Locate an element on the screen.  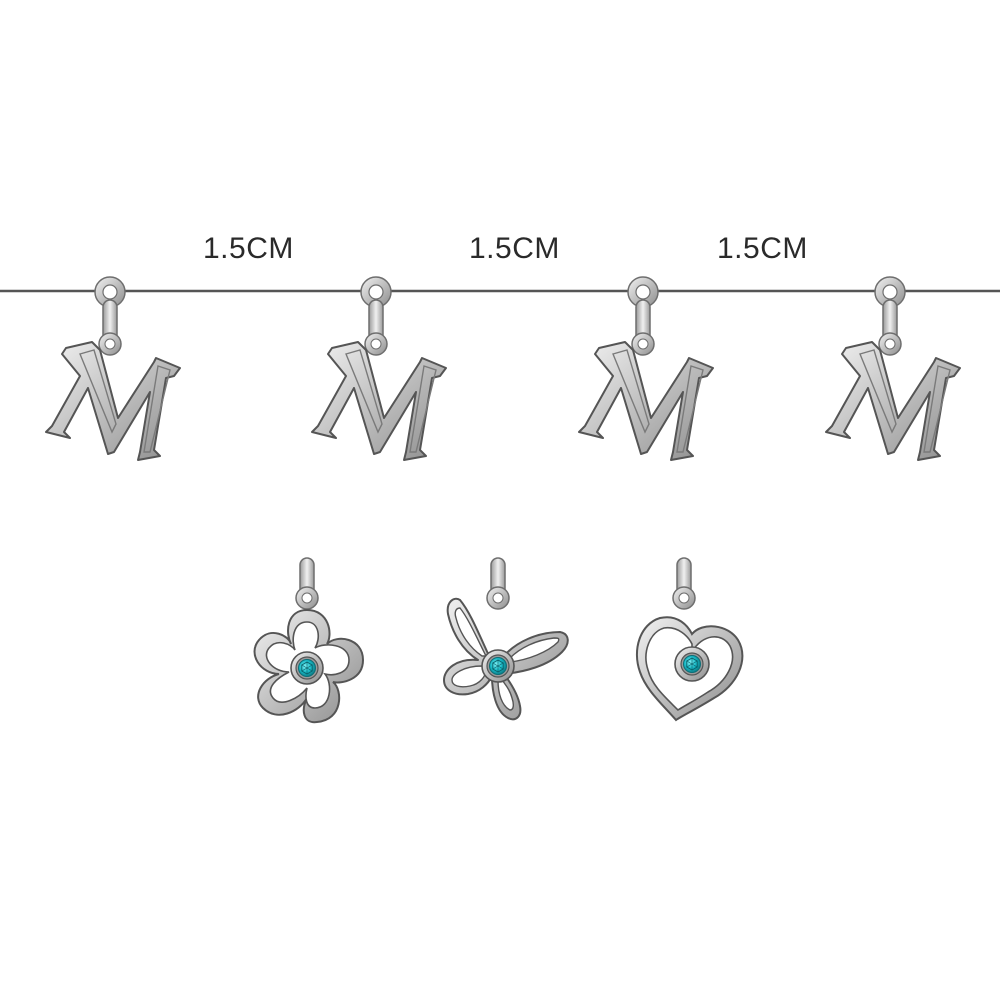
butterfly-charm is located at coordinates (506, 639).